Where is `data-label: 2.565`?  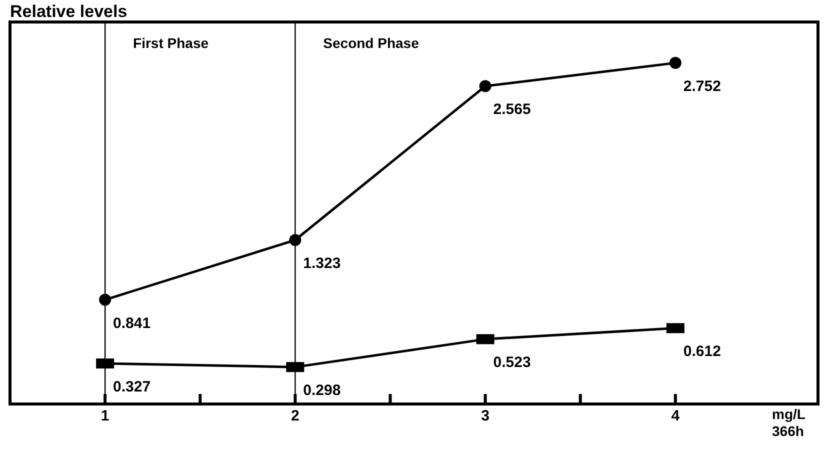 data-label: 2.565 is located at coordinates (512, 109).